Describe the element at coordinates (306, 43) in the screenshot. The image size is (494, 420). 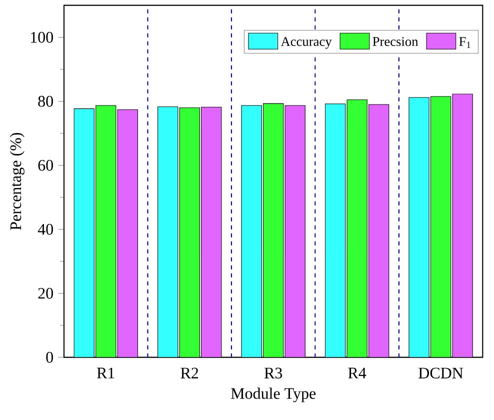
I see `legend-label: Accuracy` at that location.